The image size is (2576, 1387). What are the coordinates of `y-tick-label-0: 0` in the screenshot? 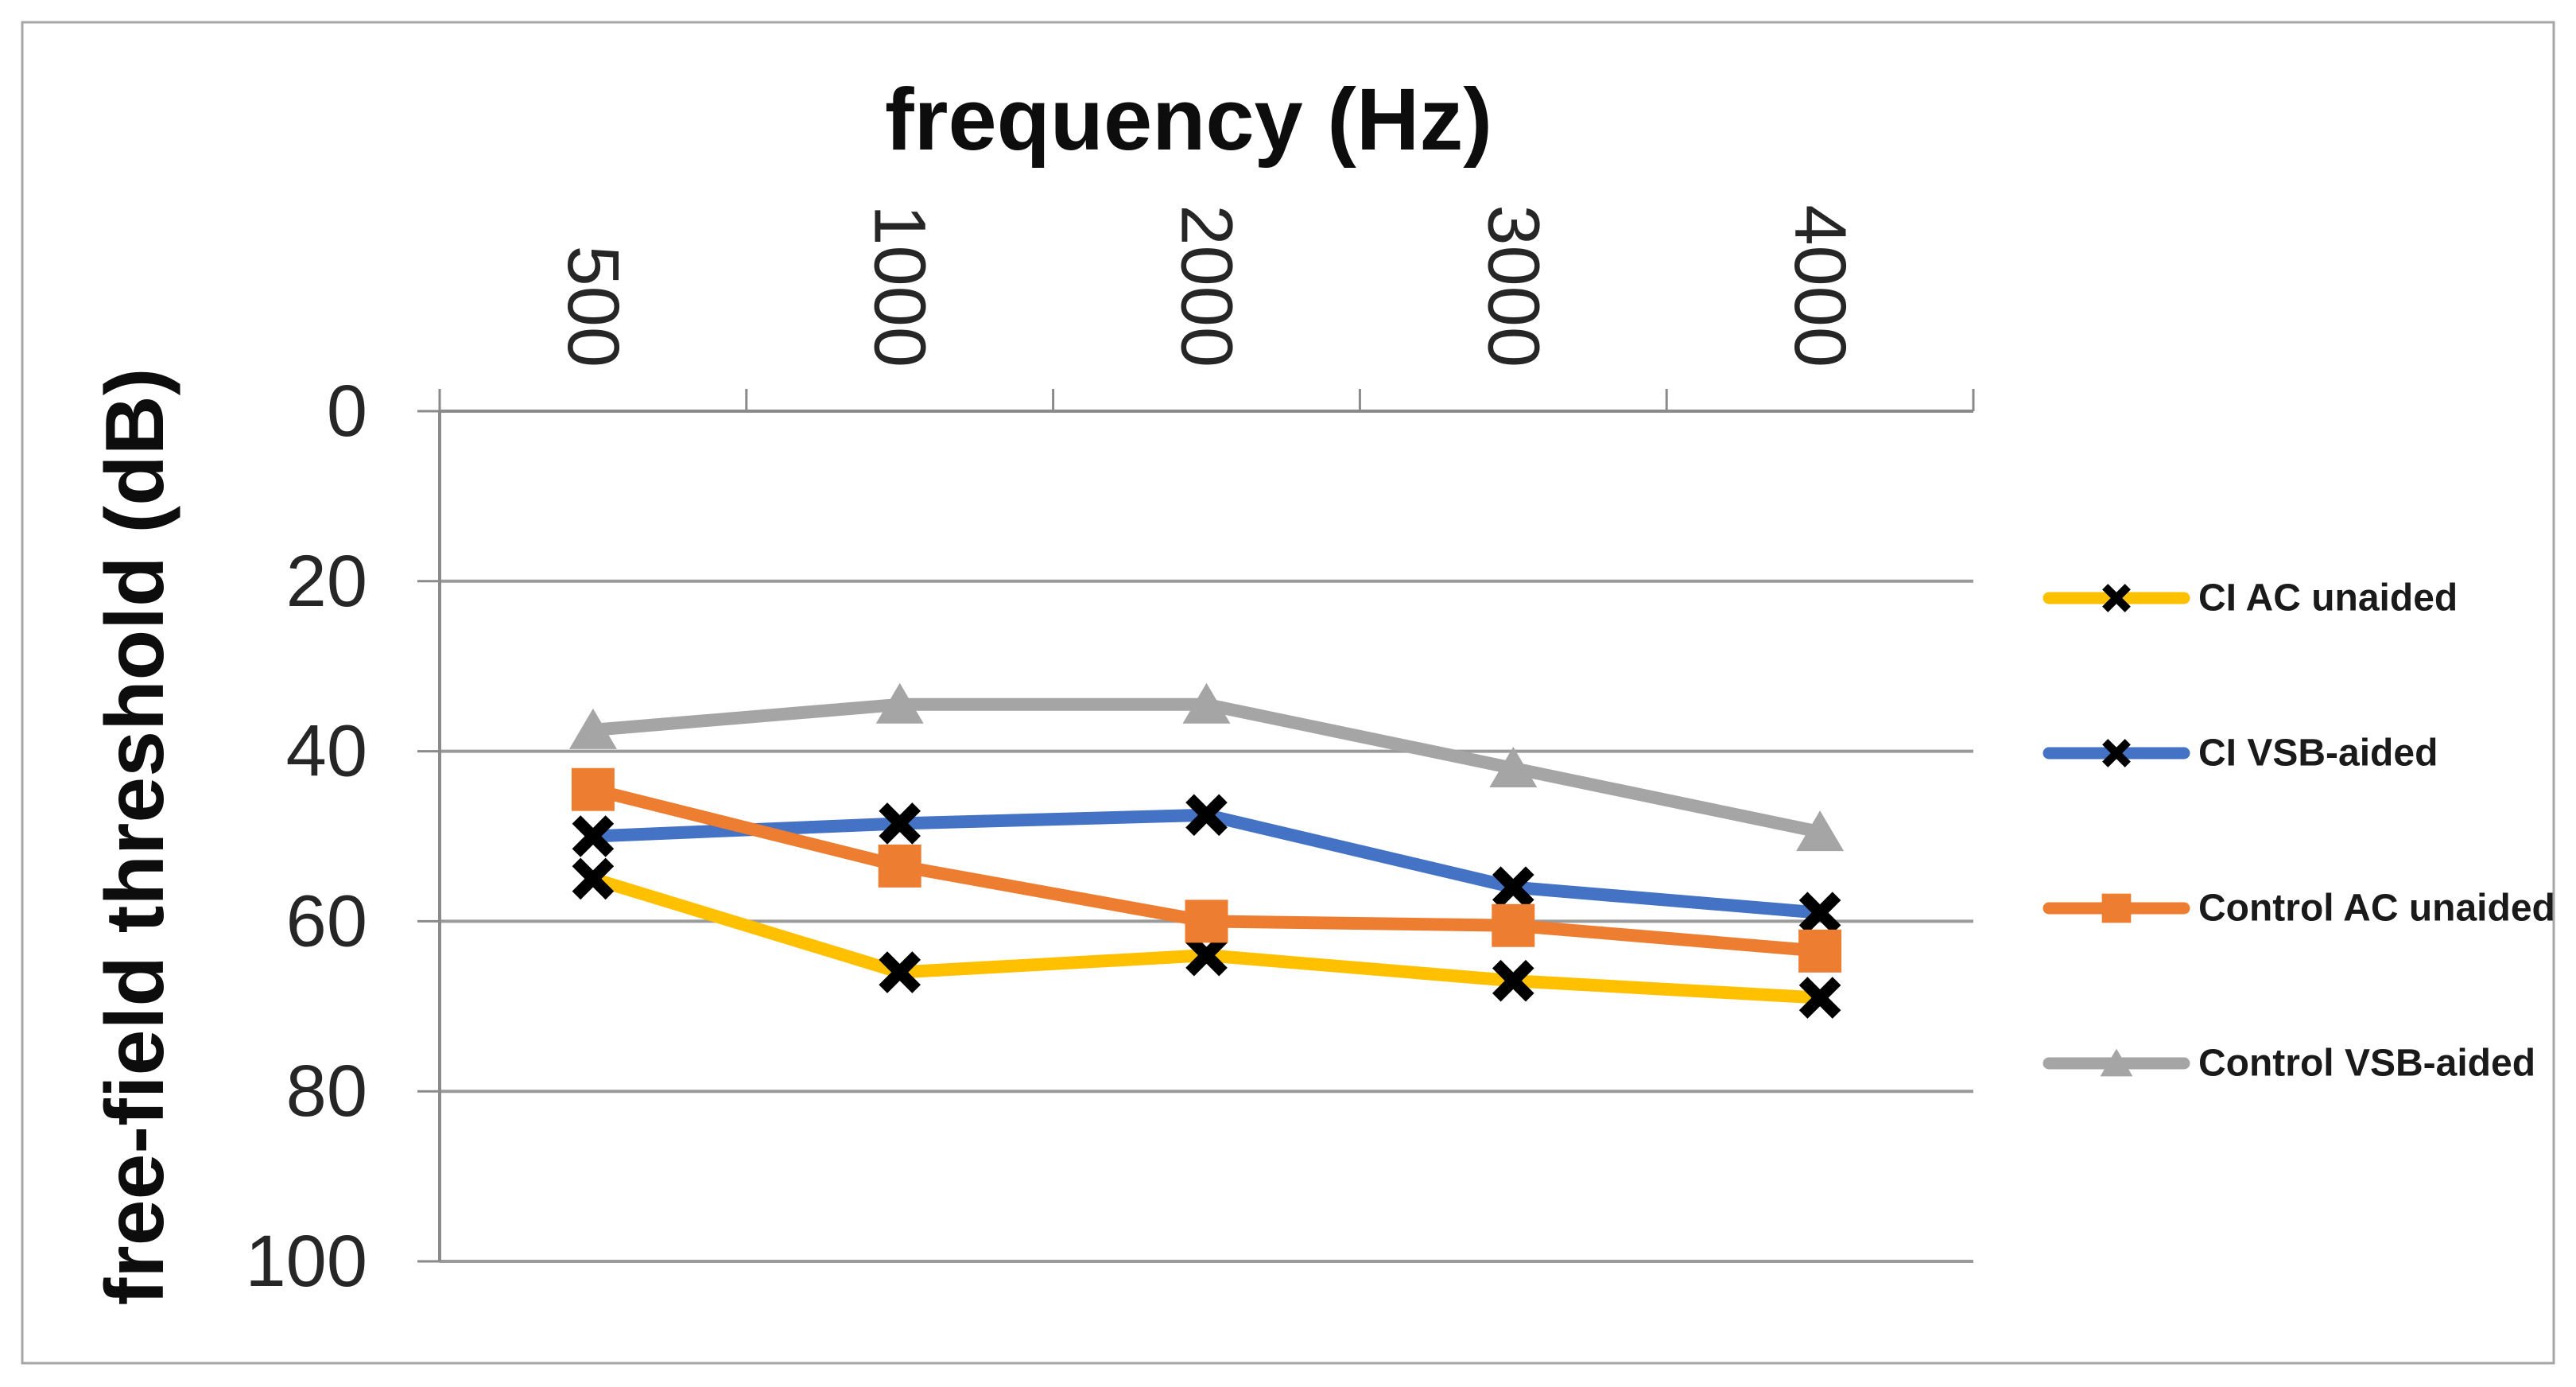 It's located at (347, 411).